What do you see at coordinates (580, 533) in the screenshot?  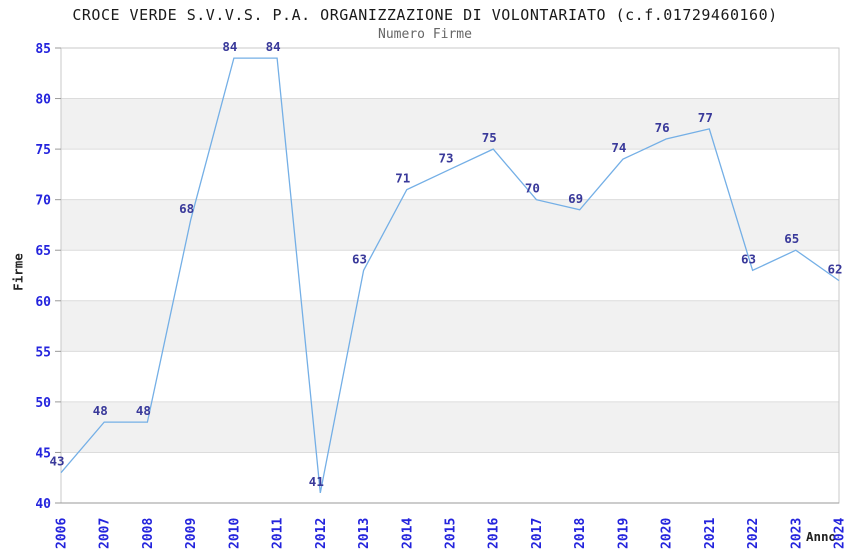 I see `x-tick-label: 2018` at bounding box center [580, 533].